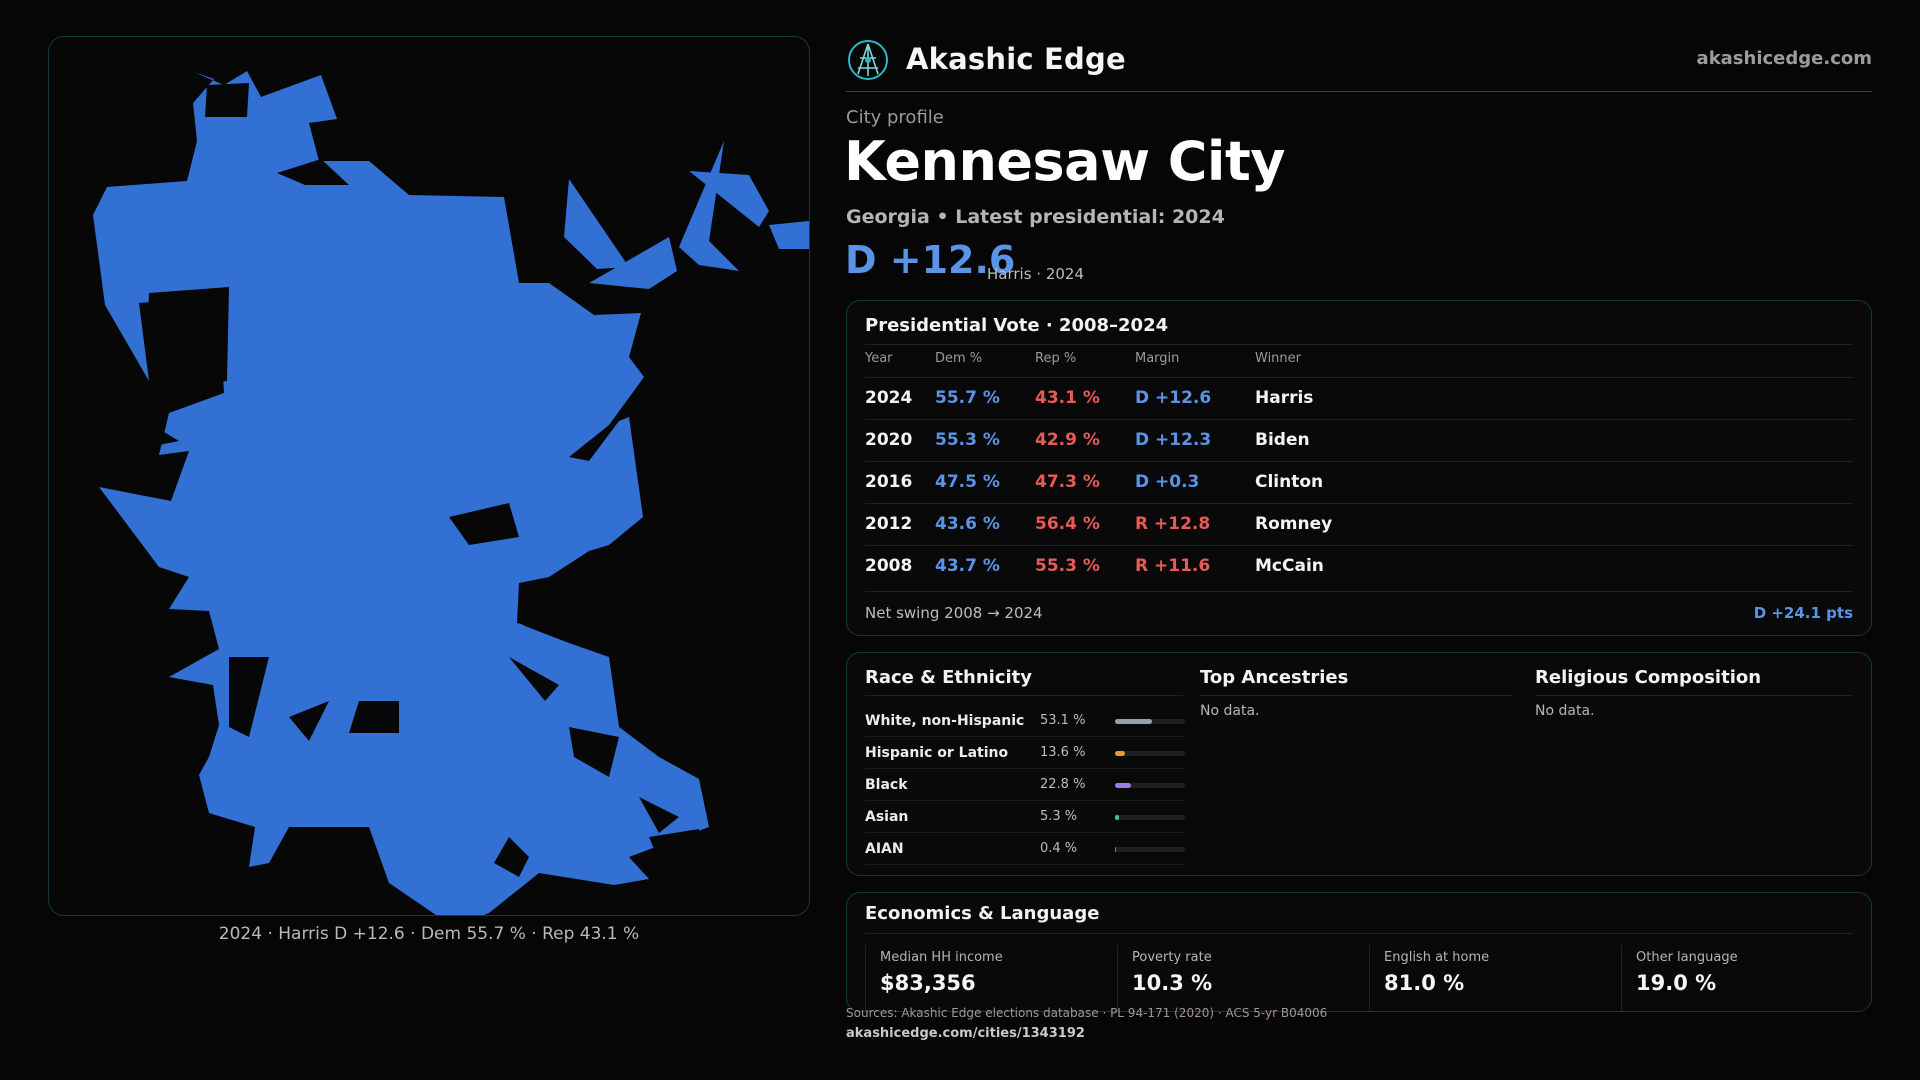  I want to click on stat-value: $83,356, so click(928, 983).